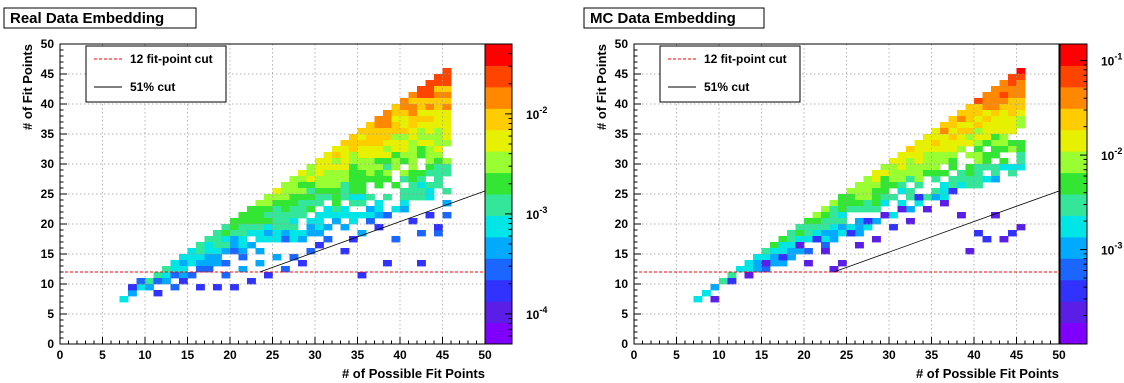 Image resolution: width=1124 pixels, height=383 pixels. What do you see at coordinates (974, 355) in the screenshot?
I see `x-tick-label: 40` at bounding box center [974, 355].